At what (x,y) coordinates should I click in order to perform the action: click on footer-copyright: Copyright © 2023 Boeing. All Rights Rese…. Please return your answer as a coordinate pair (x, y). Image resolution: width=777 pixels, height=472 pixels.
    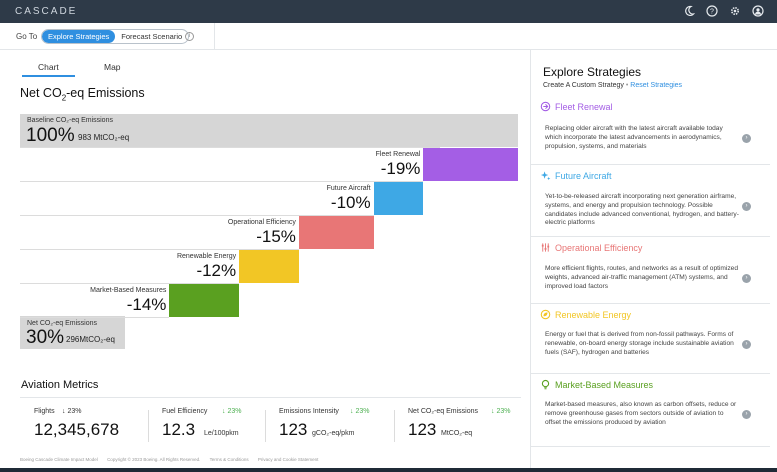
    Looking at the image, I should click on (154, 459).